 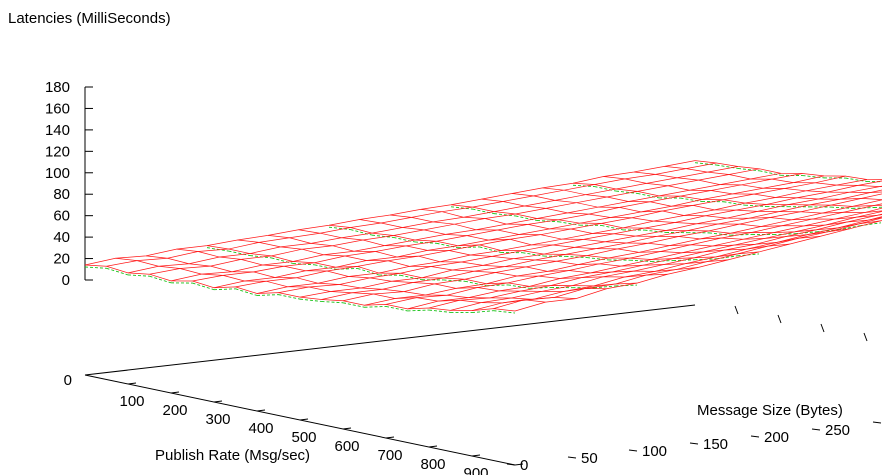 I want to click on z-tick-label: 0, so click(x=66, y=280).